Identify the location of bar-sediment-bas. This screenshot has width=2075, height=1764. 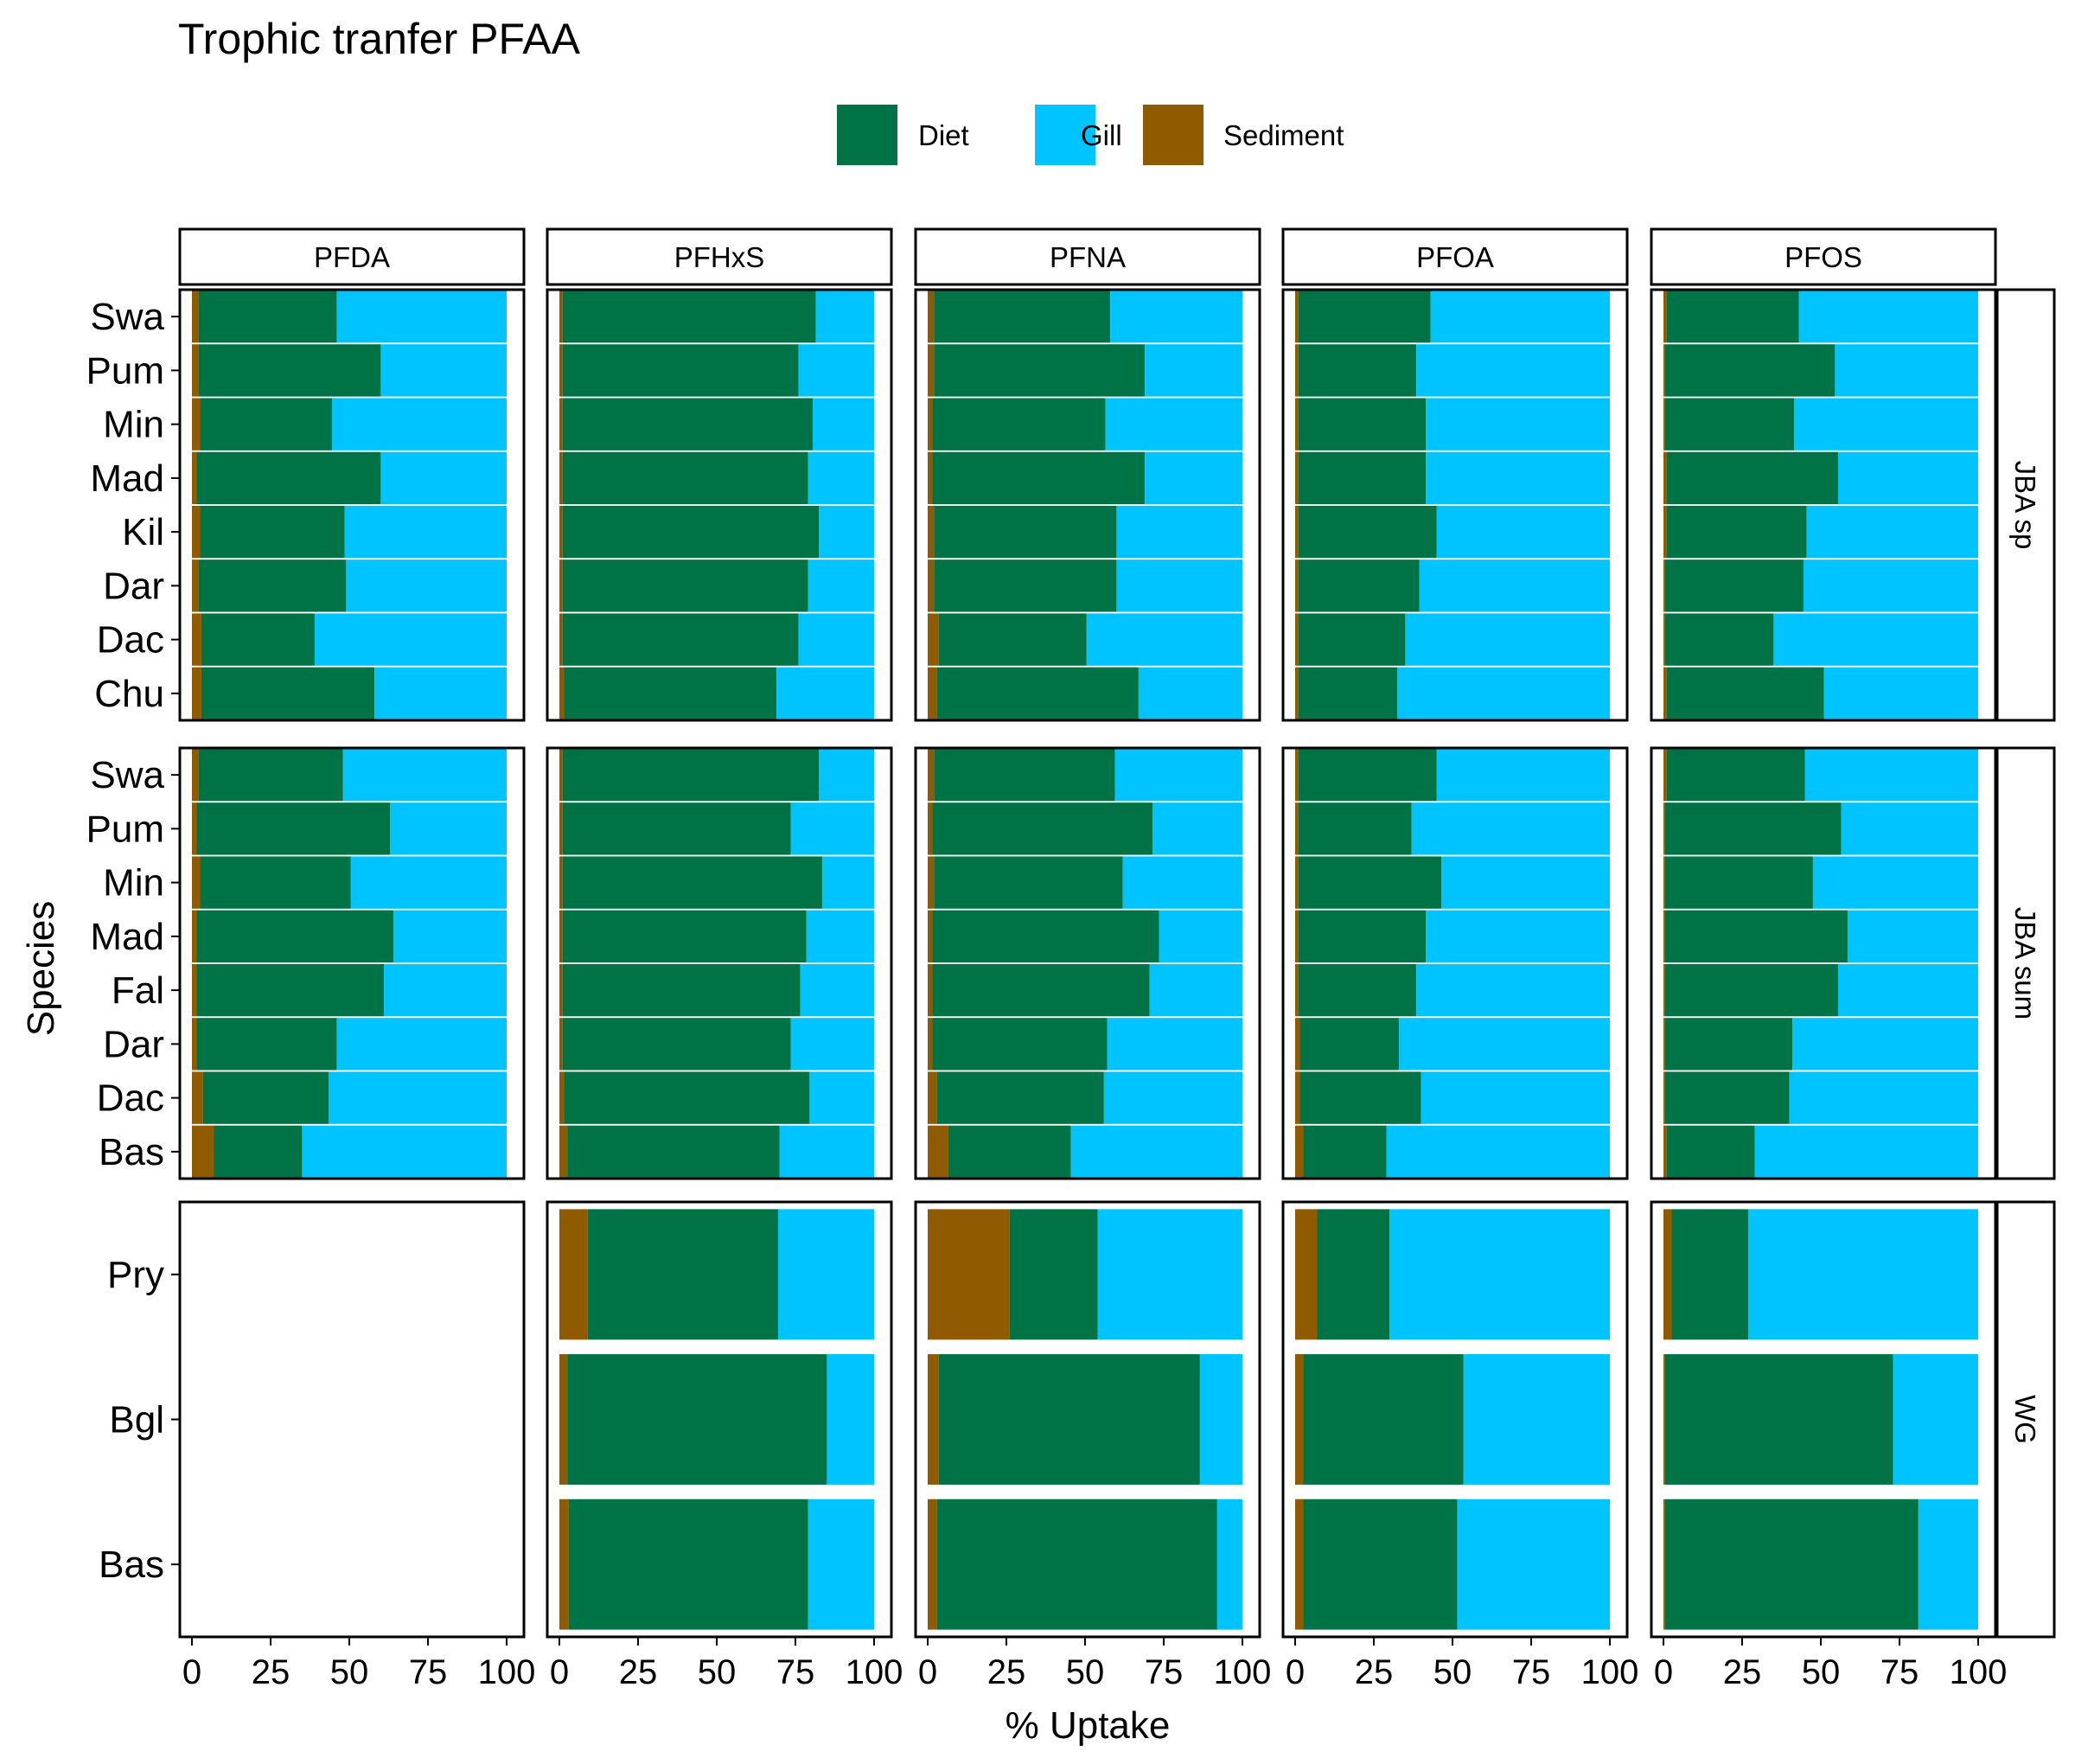
(203, 1152).